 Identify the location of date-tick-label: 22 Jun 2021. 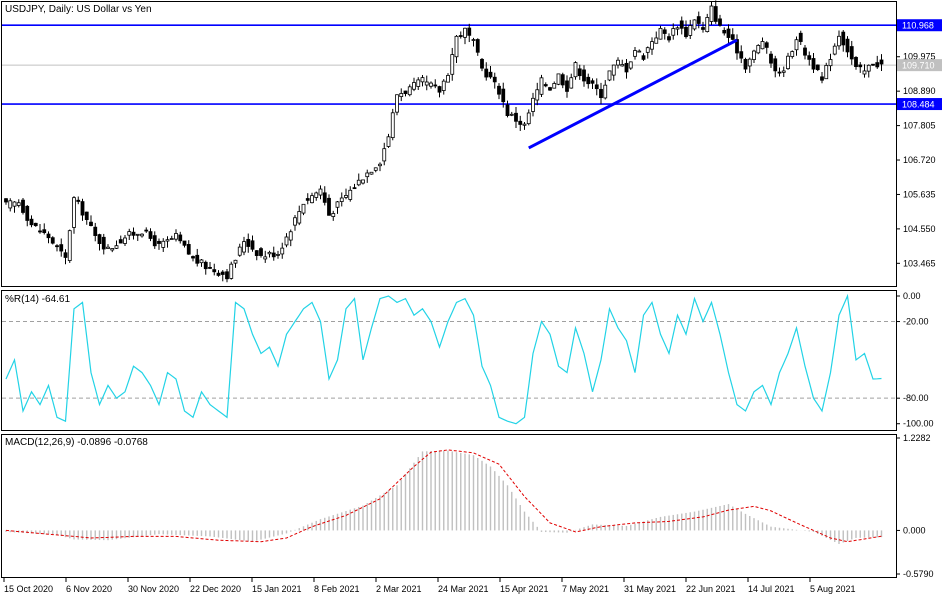
(711, 589).